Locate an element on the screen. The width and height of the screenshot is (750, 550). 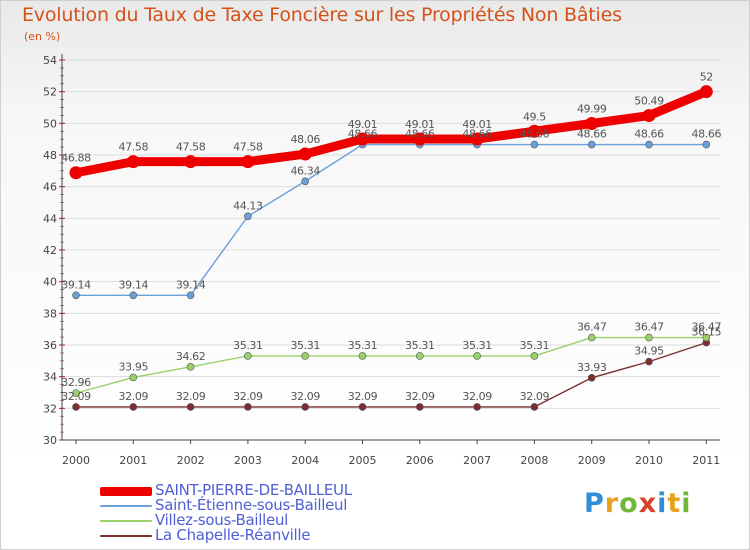
legend-label: SAINT-PIERRE-DE-BAILLEUL is located at coordinates (253, 490).